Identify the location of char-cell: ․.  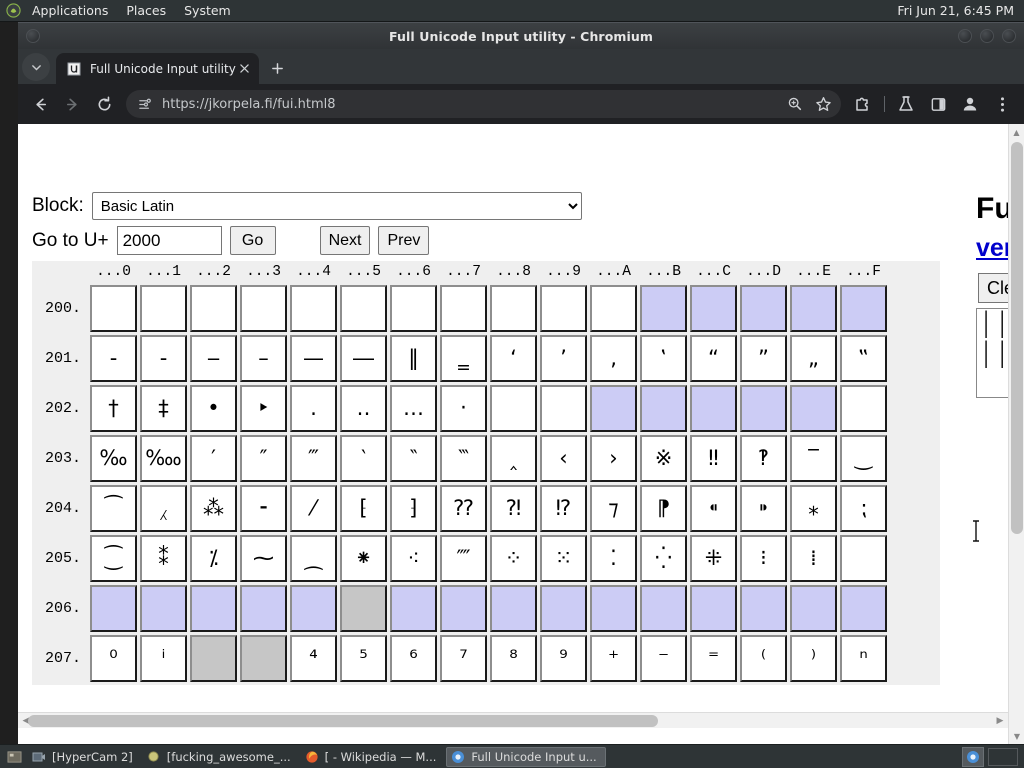
(313, 408).